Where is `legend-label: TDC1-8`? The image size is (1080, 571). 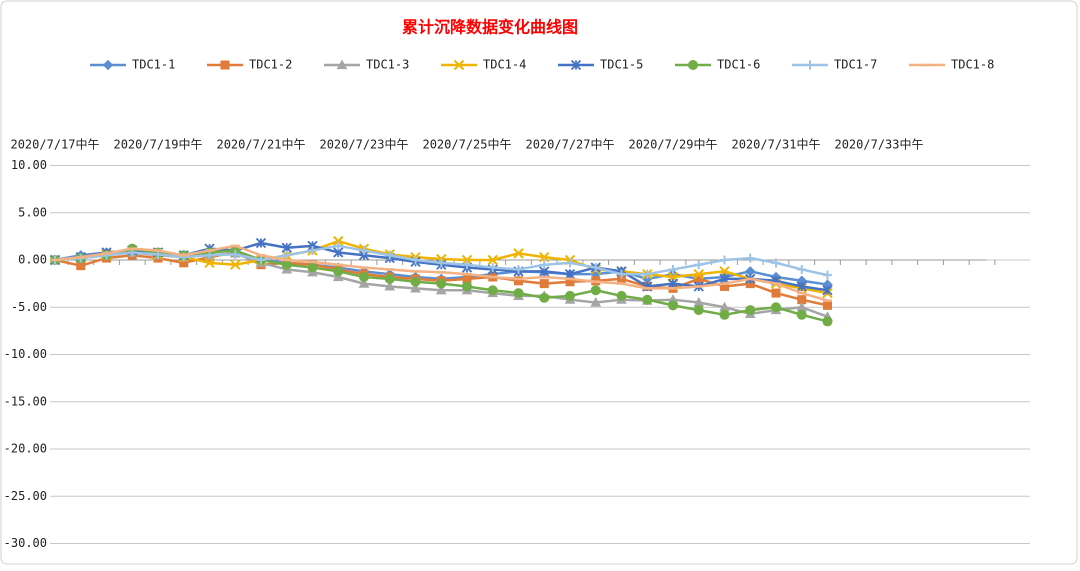 legend-label: TDC1-8 is located at coordinates (972, 65).